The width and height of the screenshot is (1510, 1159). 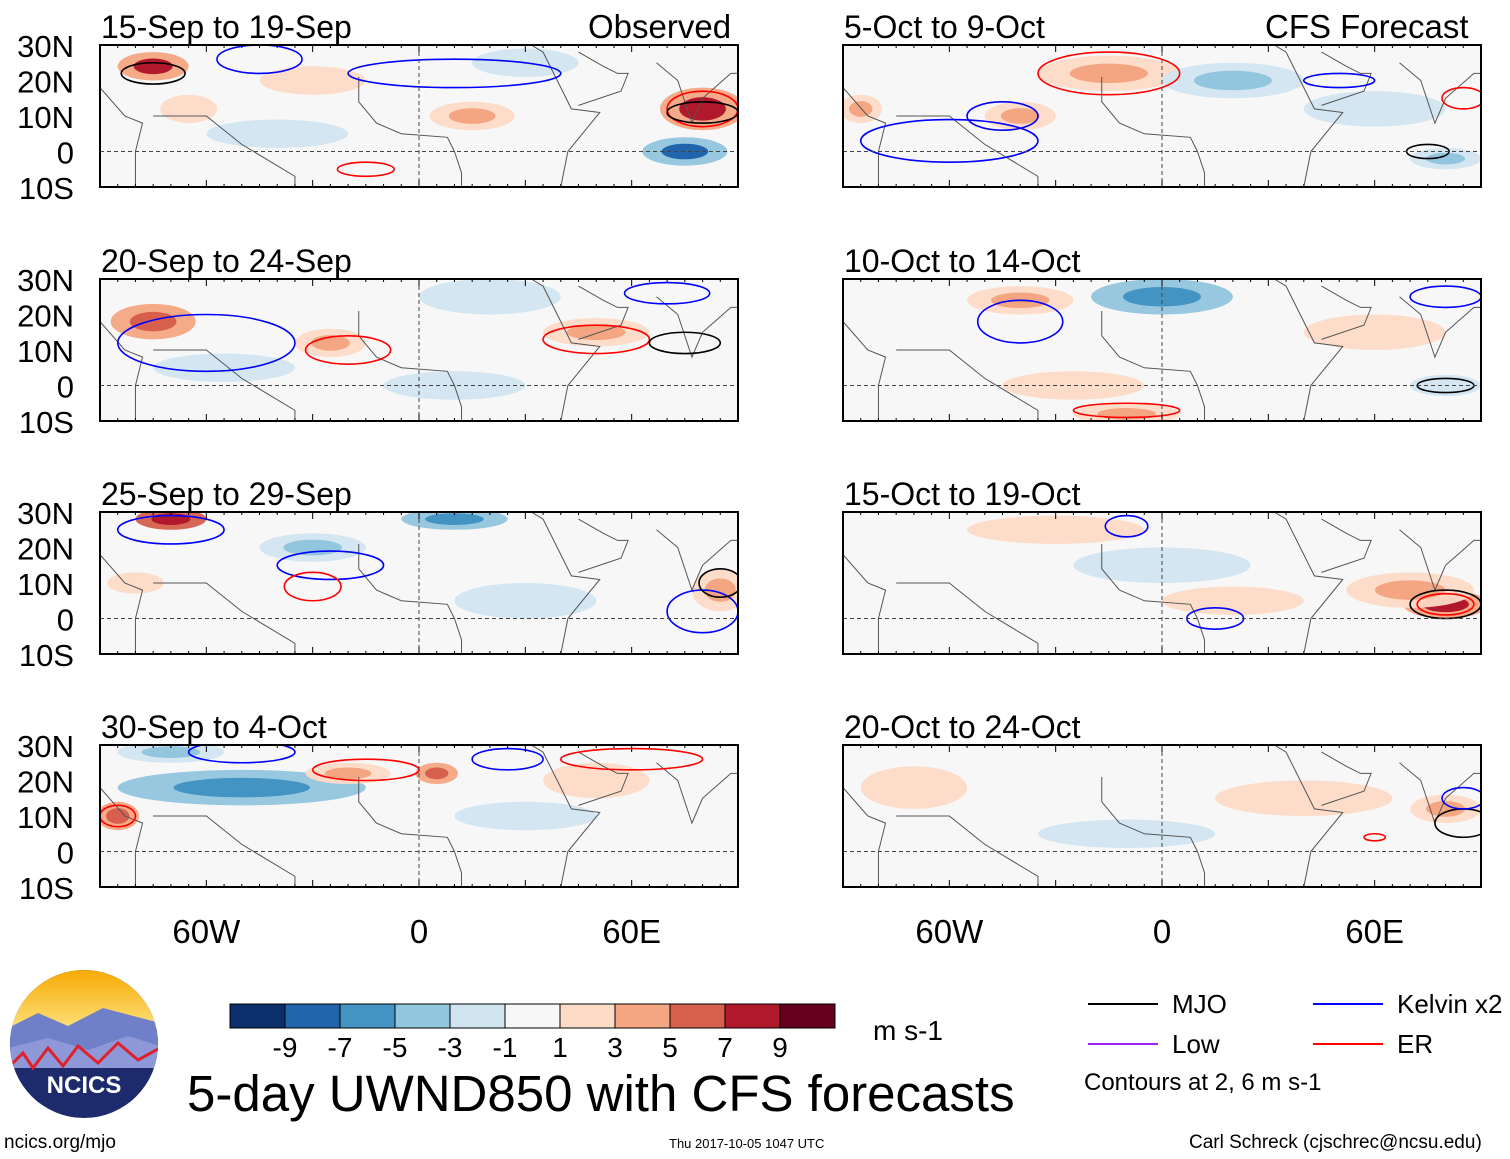 I want to click on map-panel: 20-Oct to 24-Oct 60W 0 60E, so click(x=1162, y=829).